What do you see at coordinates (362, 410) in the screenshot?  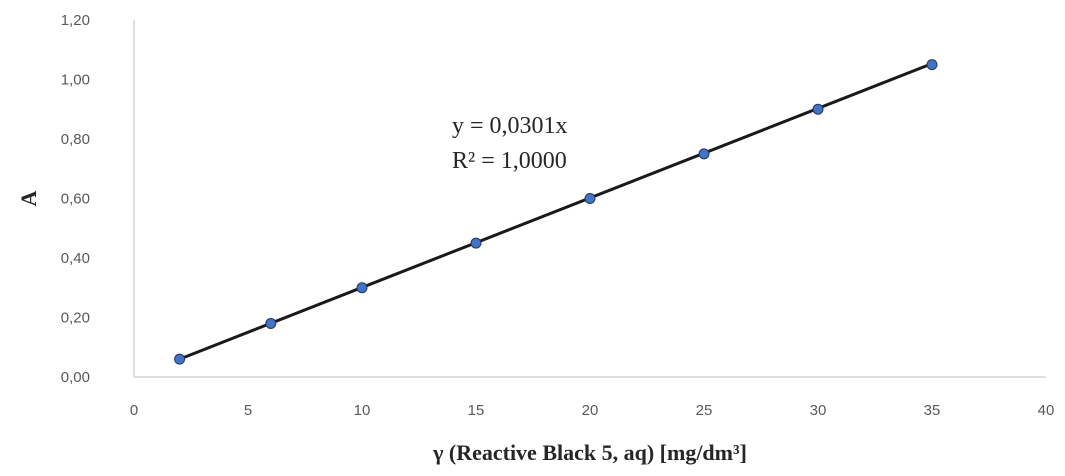 I see `x-tick-label: 10` at bounding box center [362, 410].